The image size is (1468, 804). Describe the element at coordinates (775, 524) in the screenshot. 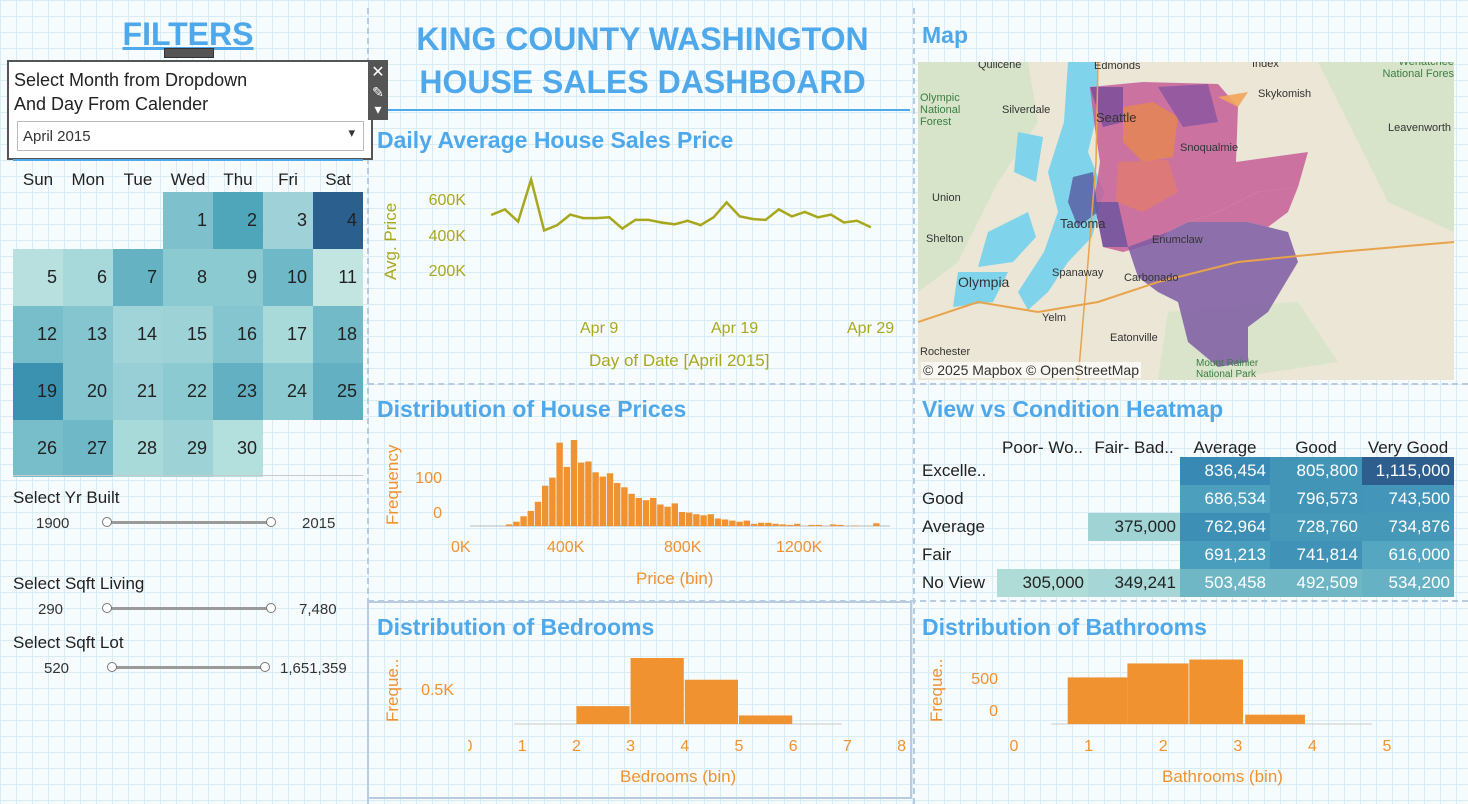

I see `price-bar-1075K` at that location.